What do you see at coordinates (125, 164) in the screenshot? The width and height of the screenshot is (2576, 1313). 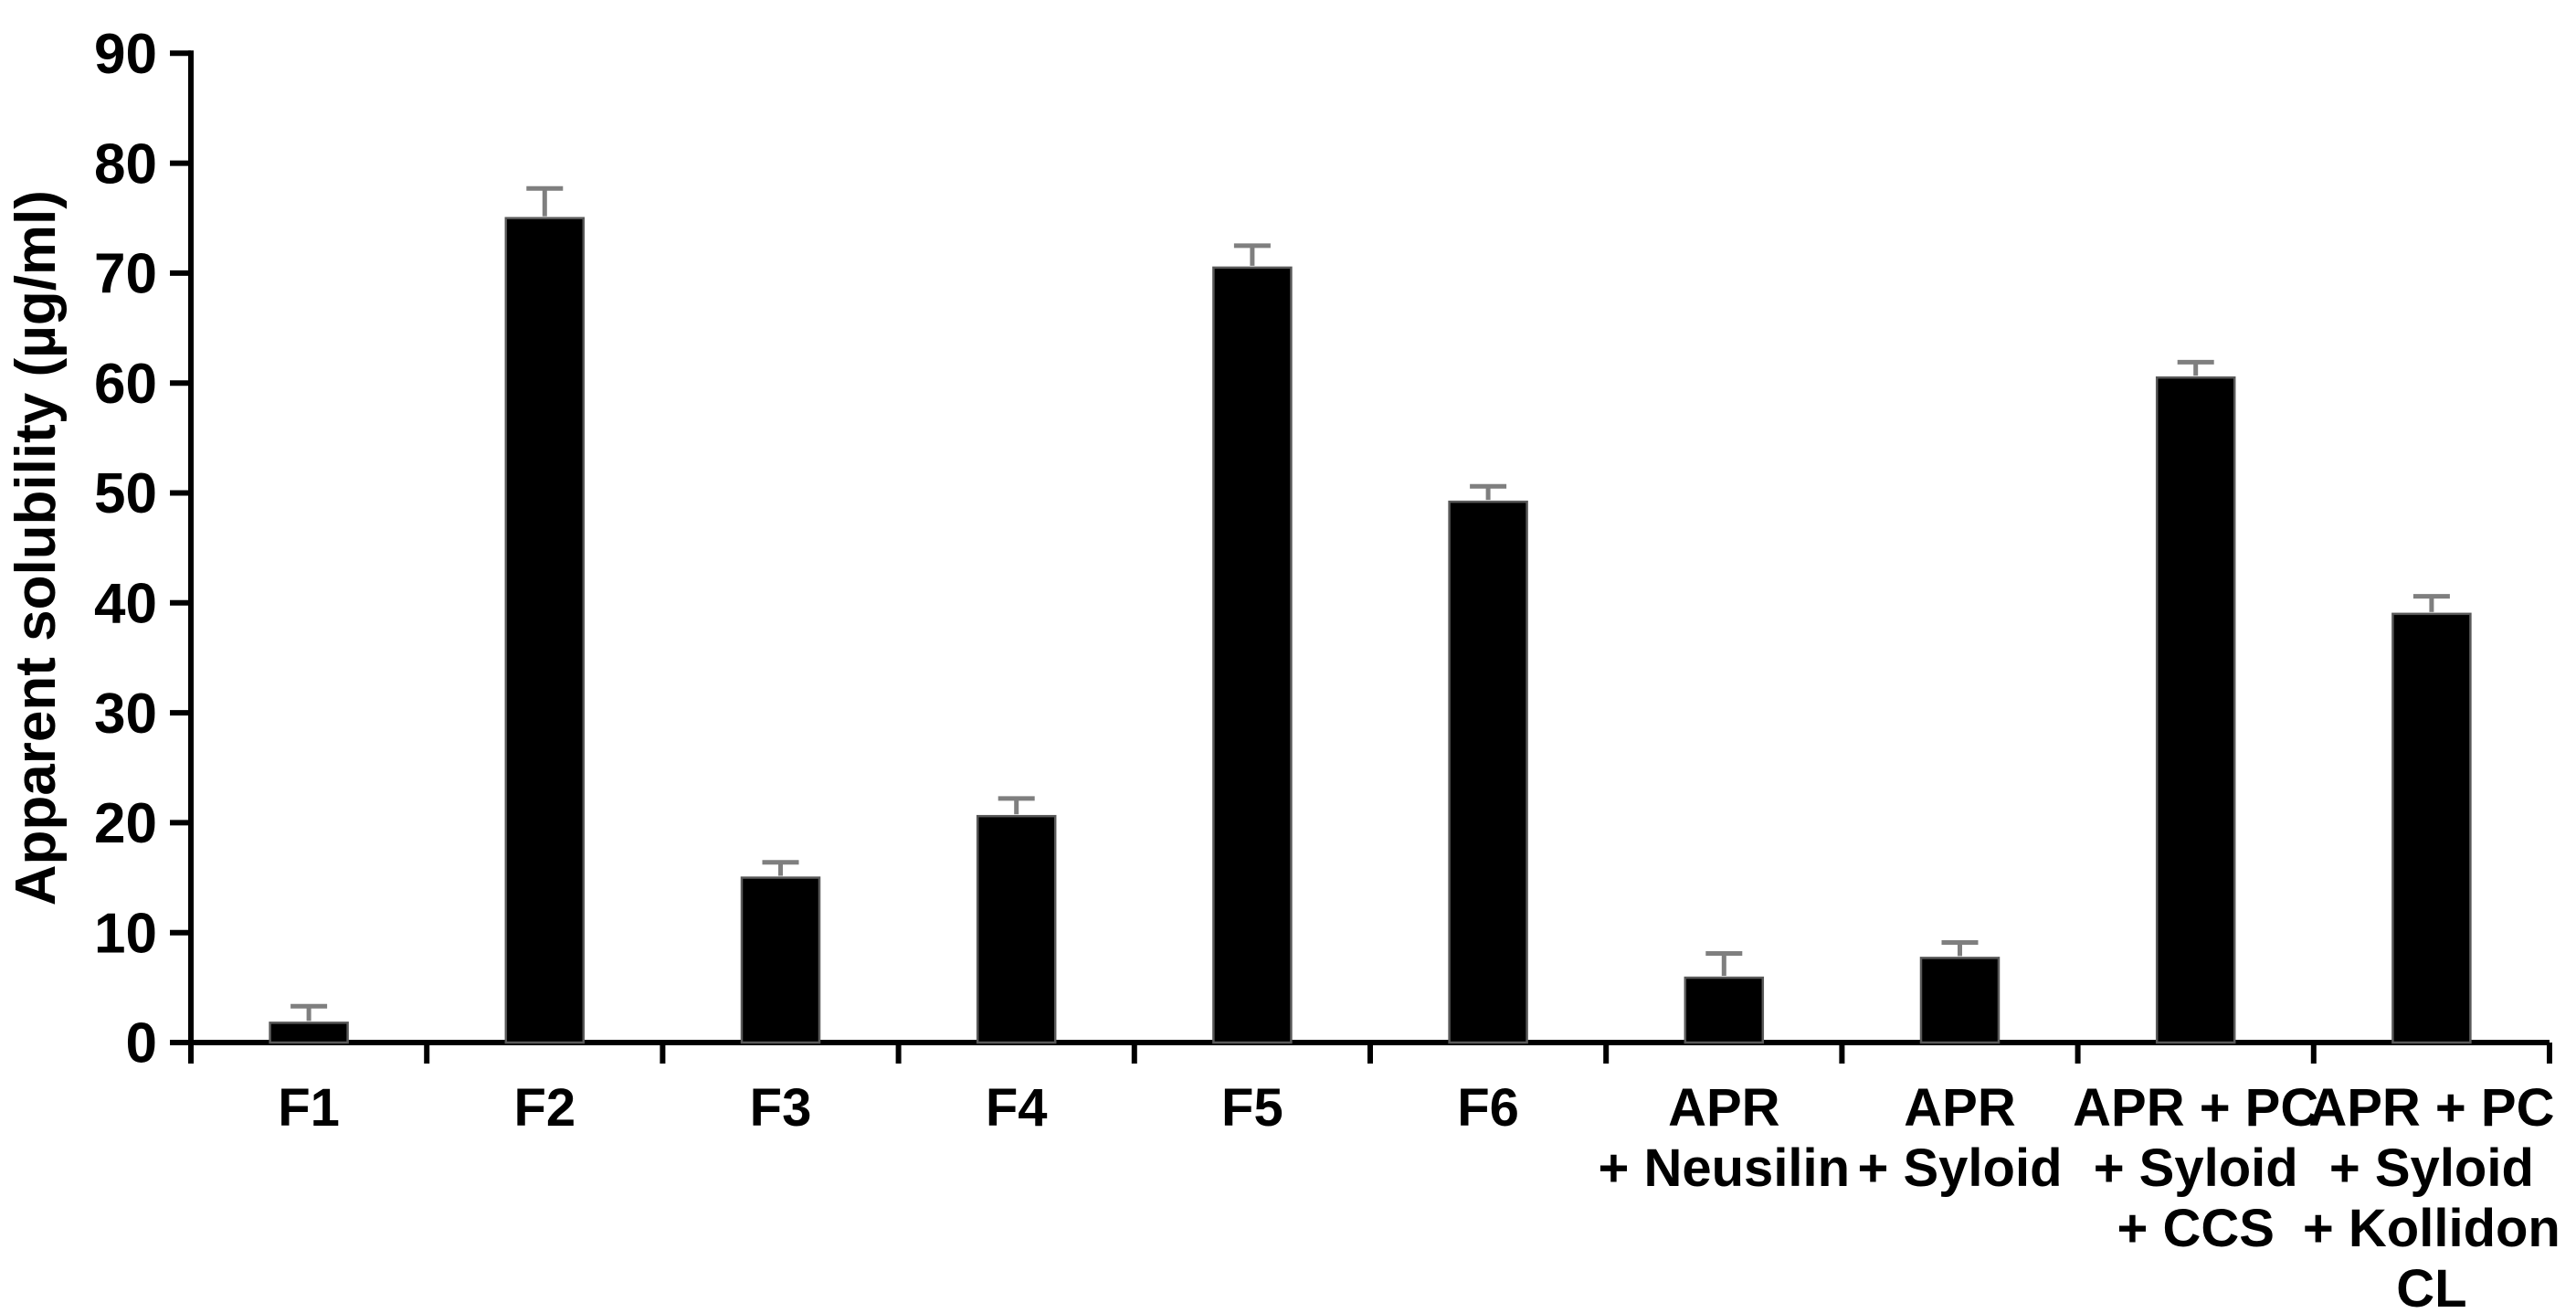 I see `y-tick-label: 80` at bounding box center [125, 164].